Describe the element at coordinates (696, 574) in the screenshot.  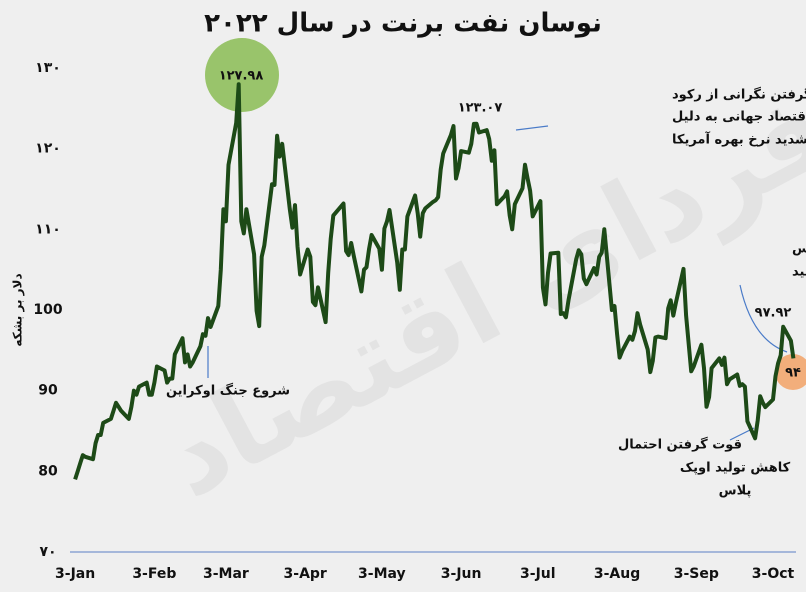
I see `x-tick-label: 3-Sep` at that location.